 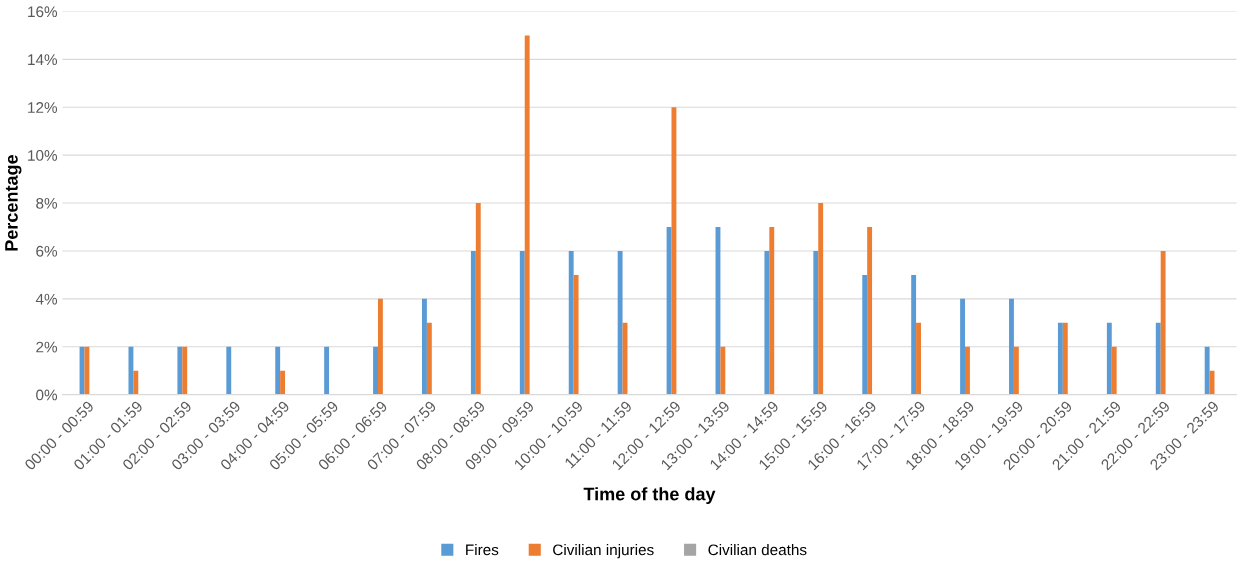 What do you see at coordinates (13, 203) in the screenshot?
I see `y-axis-title: Percentage` at bounding box center [13, 203].